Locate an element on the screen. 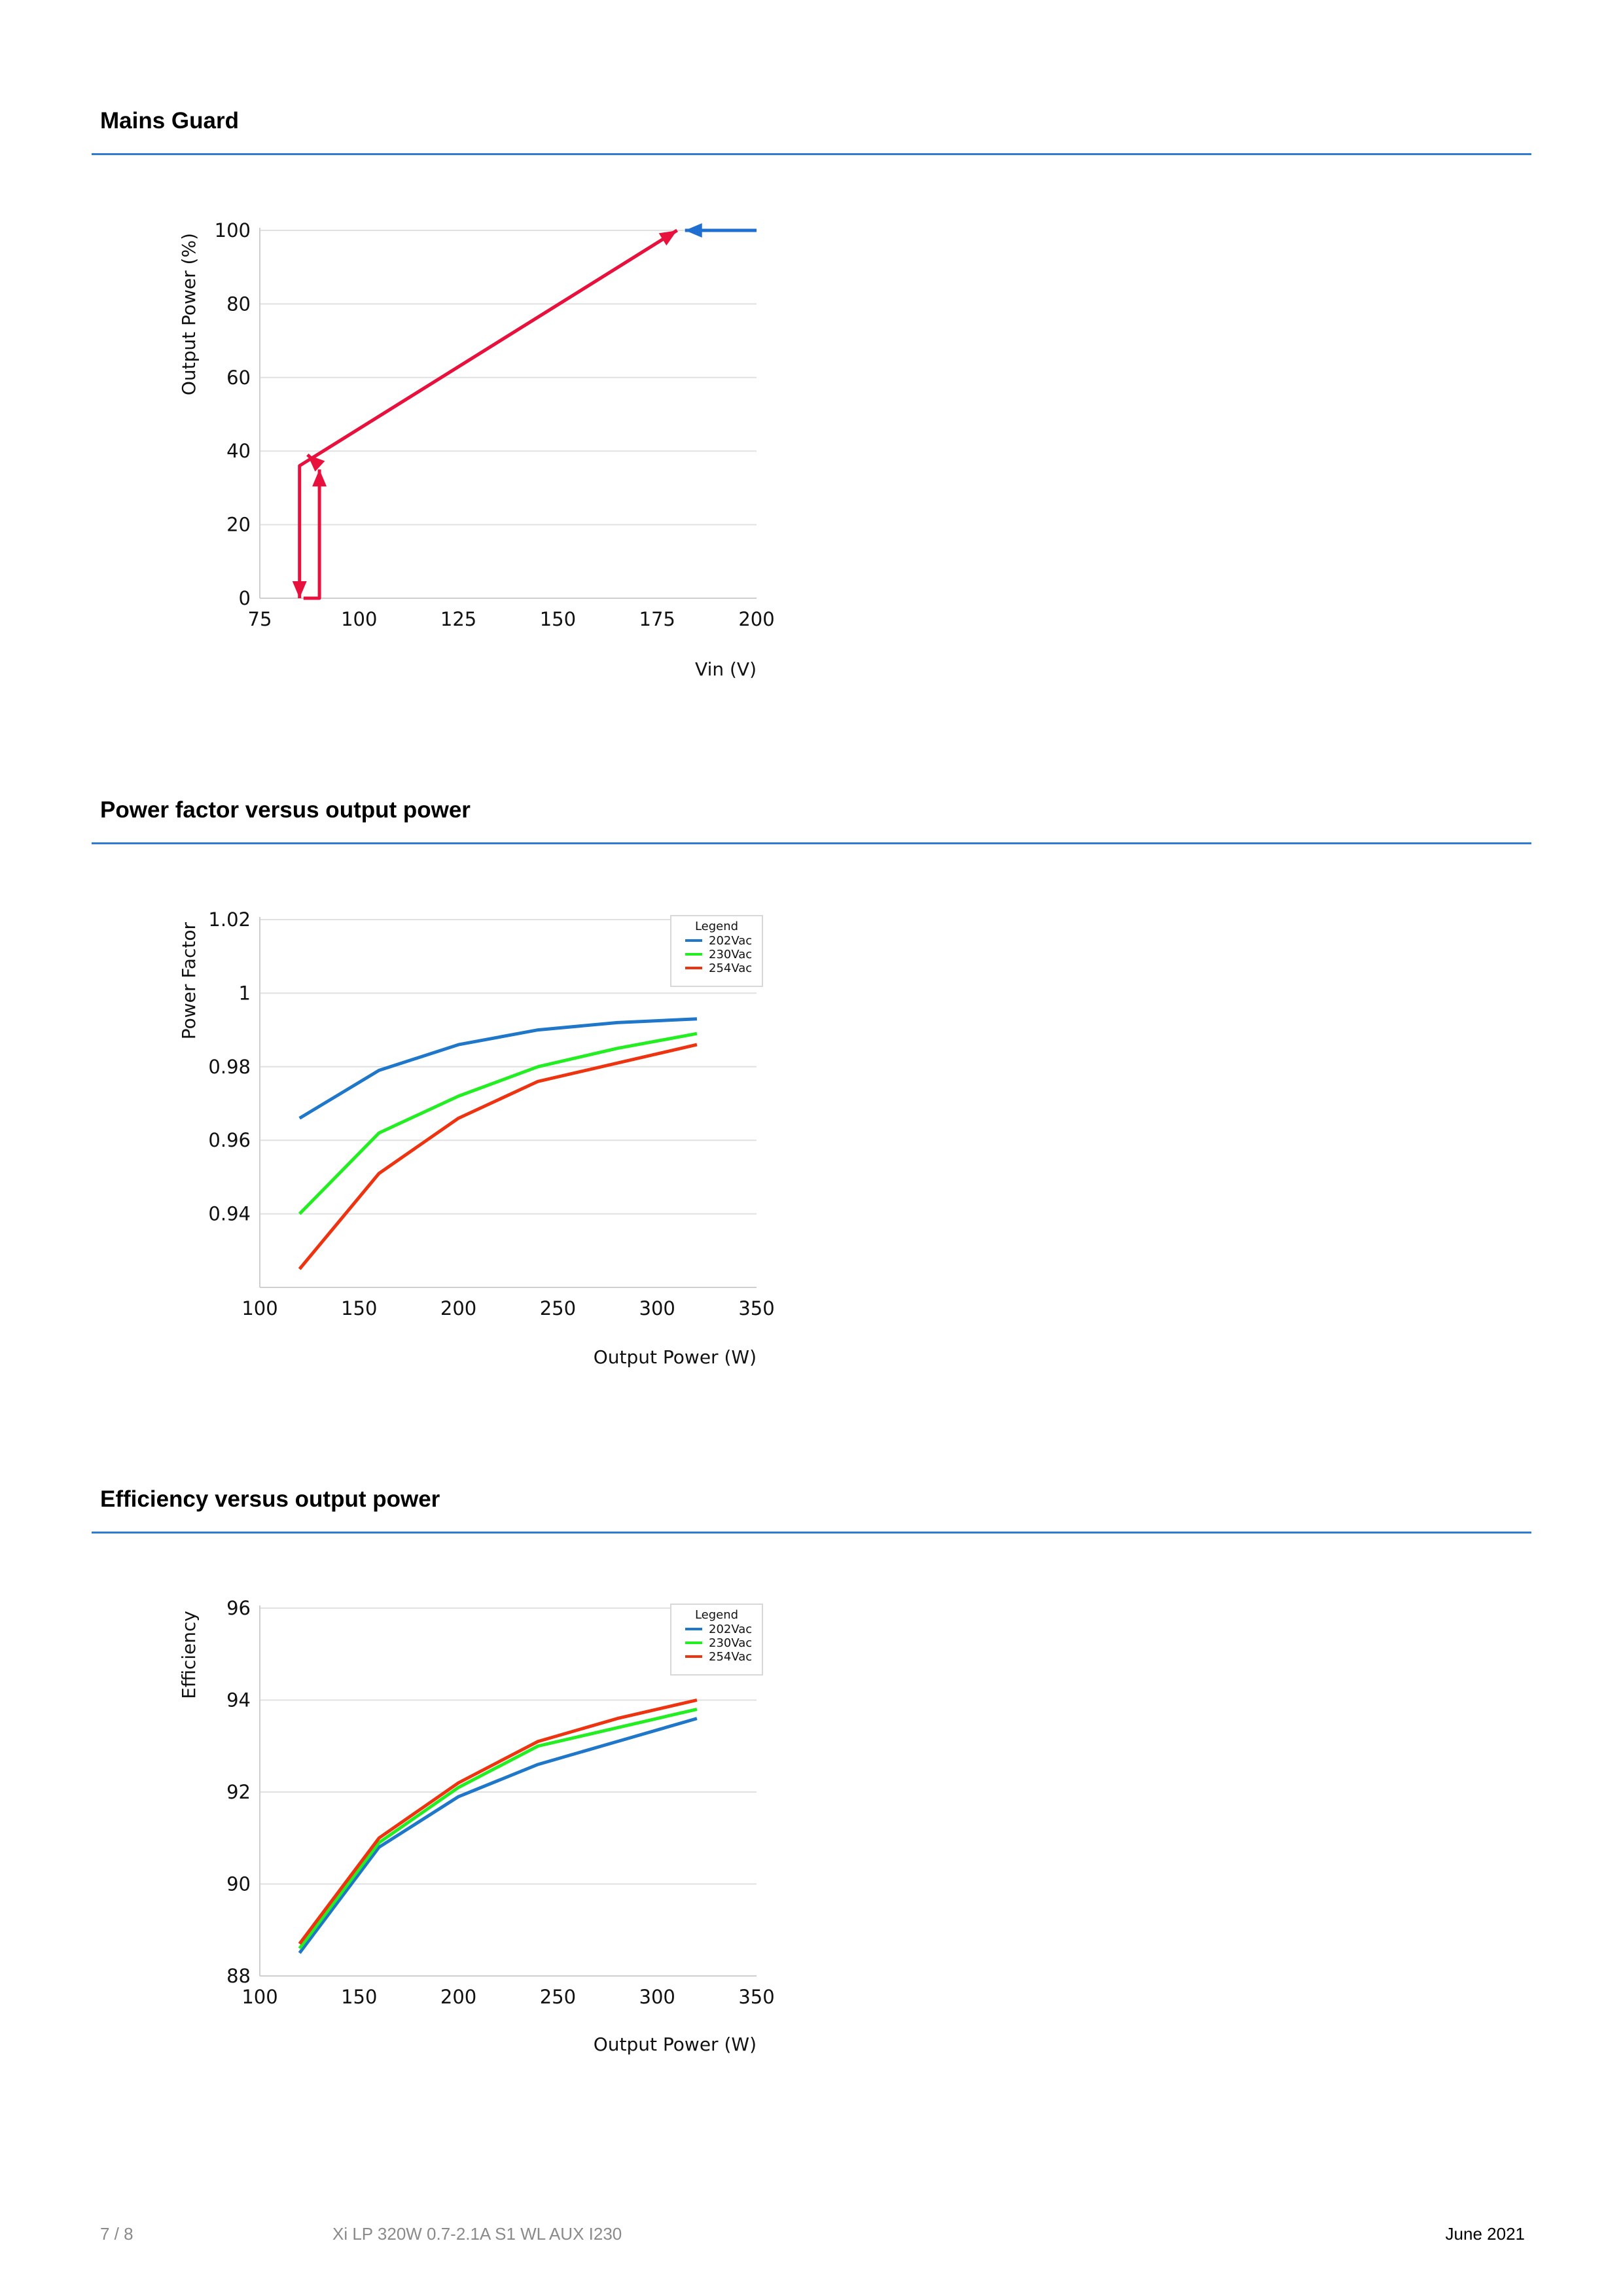 The image size is (1623, 2296). y-tick-label: 100 is located at coordinates (233, 230).